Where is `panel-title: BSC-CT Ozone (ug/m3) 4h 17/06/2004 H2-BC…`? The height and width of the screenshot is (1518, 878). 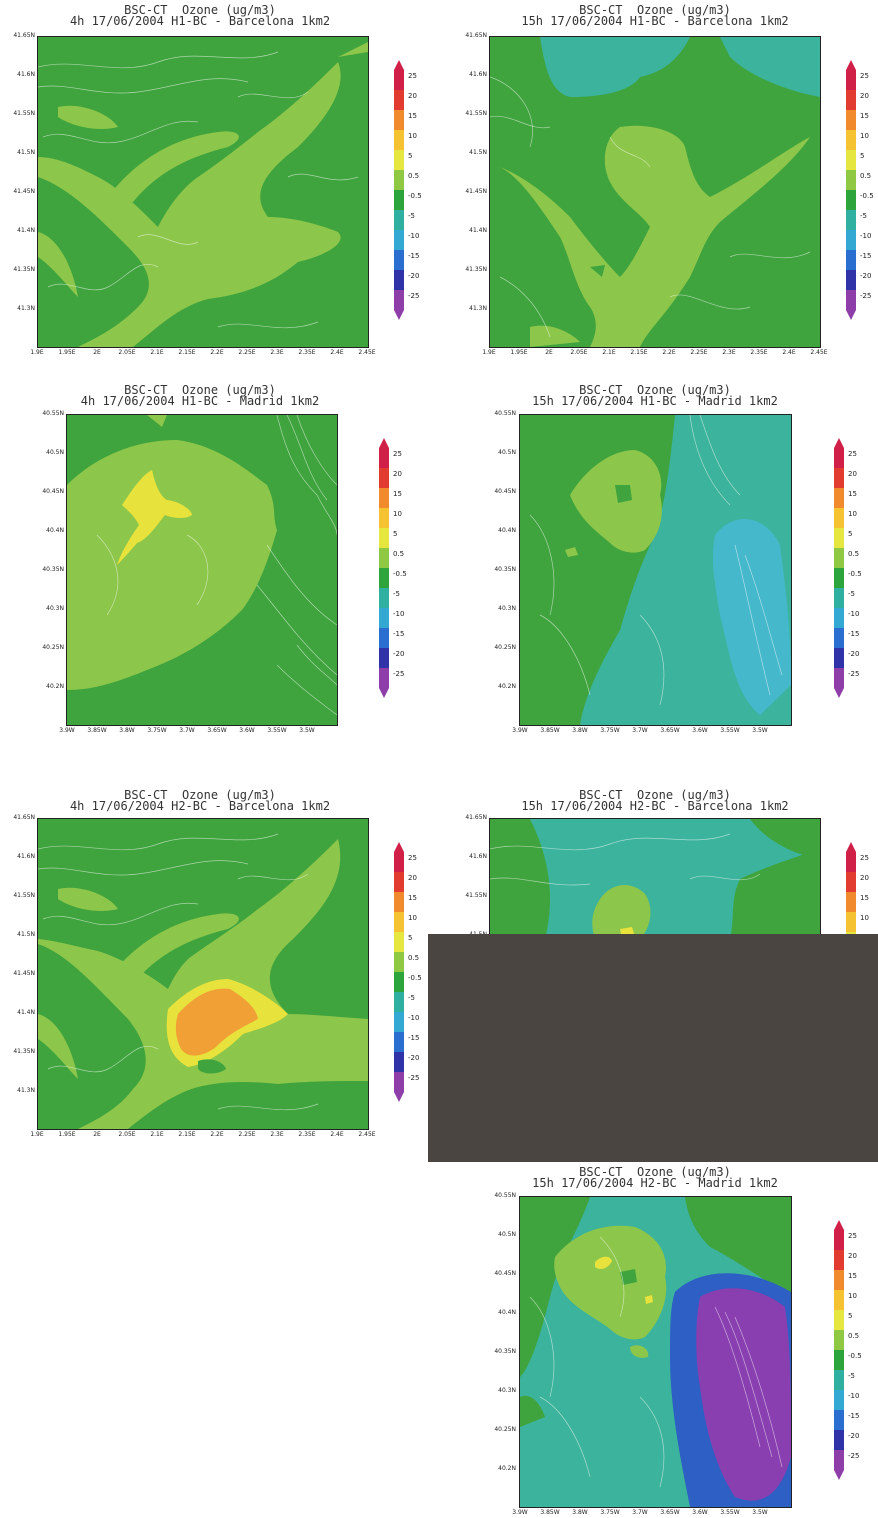
panel-title: BSC-CT Ozone (ug/m3) 4h 17/06/2004 H2-BC… is located at coordinates (200, 800).